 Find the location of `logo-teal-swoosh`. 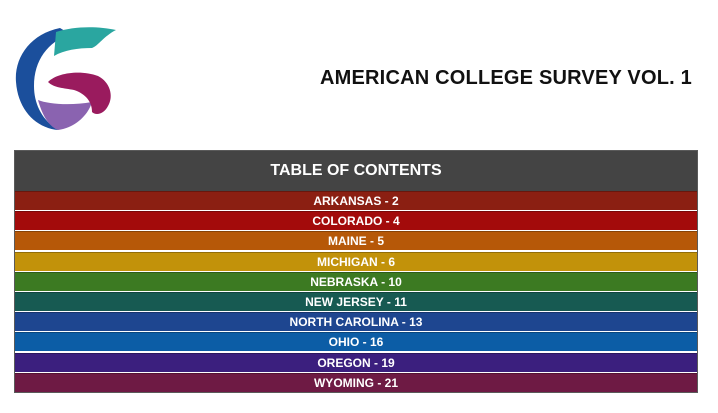

logo-teal-swoosh is located at coordinates (85, 41).